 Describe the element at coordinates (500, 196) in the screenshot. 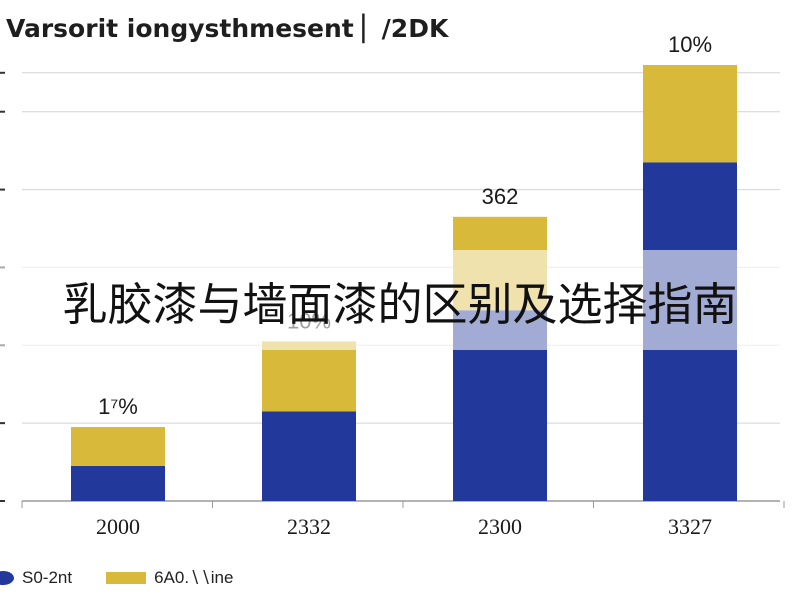

I see `data-label: 362` at that location.